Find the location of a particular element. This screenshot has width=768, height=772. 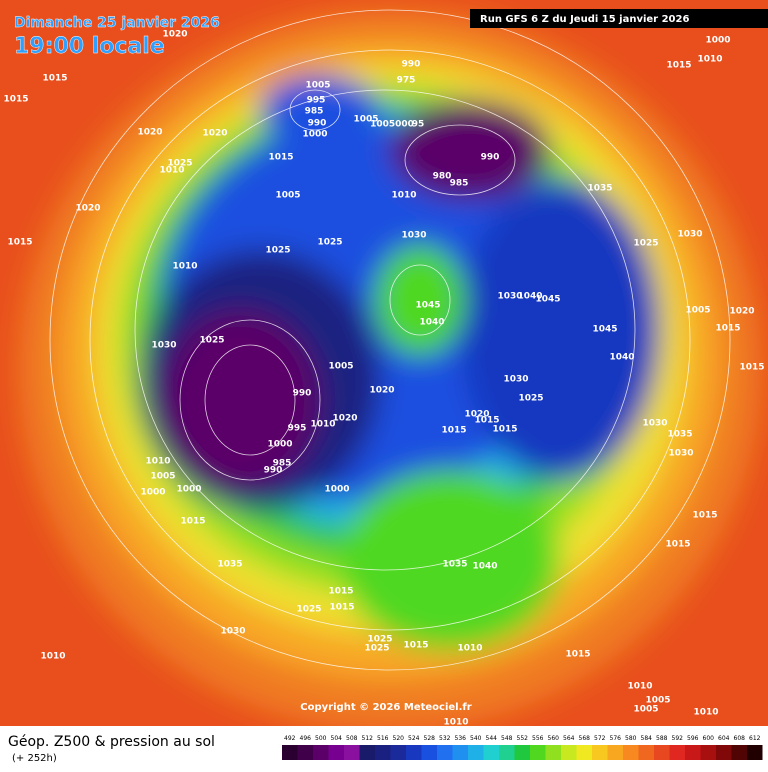

scale-label: 572 is located at coordinates (600, 738).